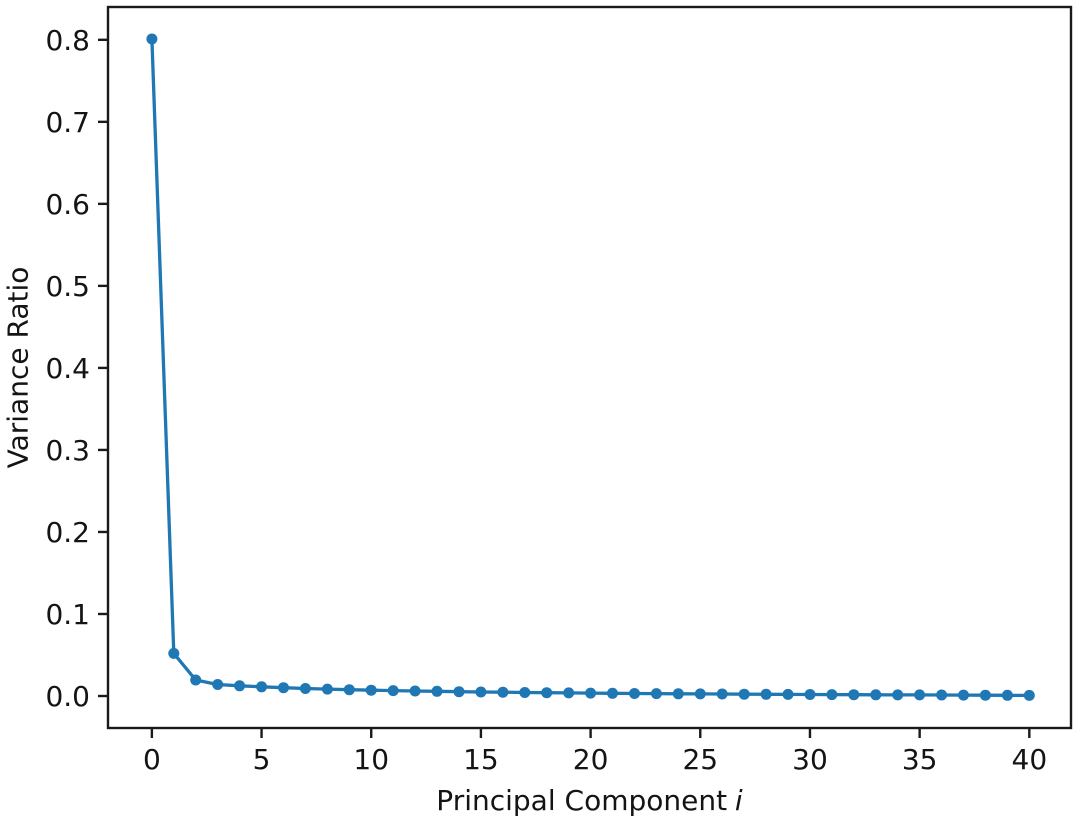 This screenshot has height=823, width=1080. What do you see at coordinates (582, 800) in the screenshot?
I see `x-axis-label-text: Principal Component` at bounding box center [582, 800].